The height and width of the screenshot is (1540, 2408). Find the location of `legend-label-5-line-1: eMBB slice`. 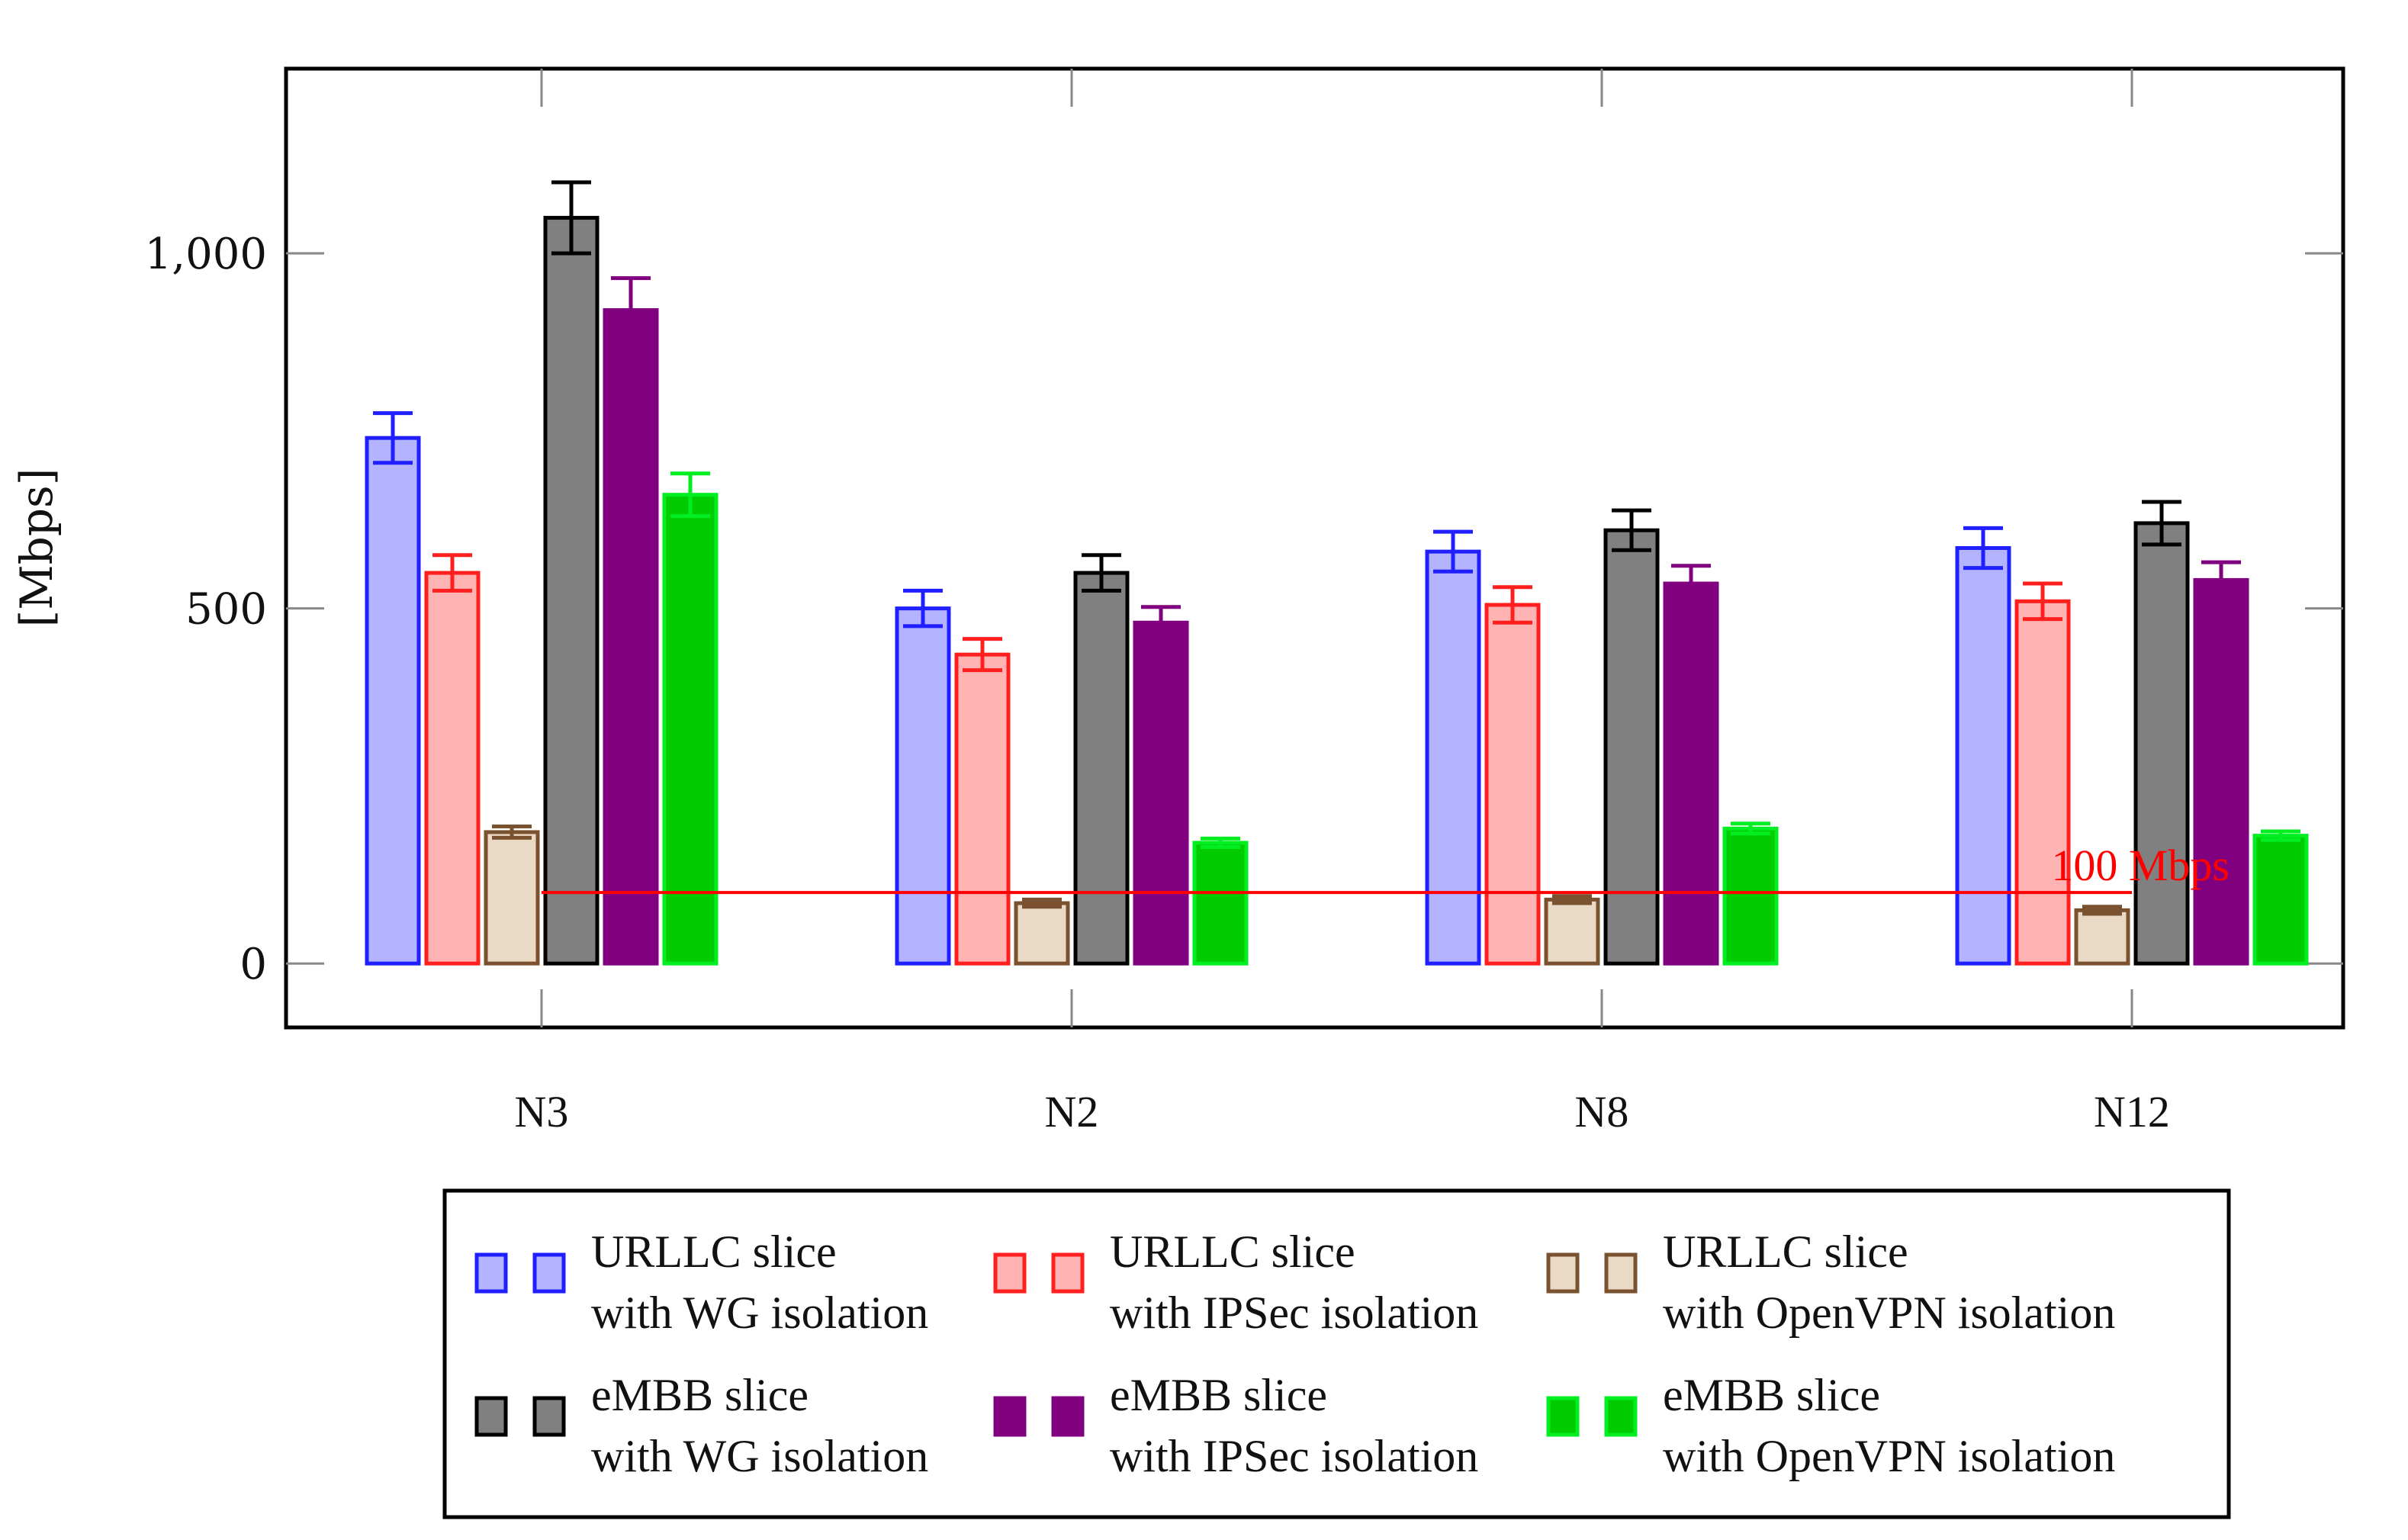

legend-label-5-line-1: eMBB slice is located at coordinates (1218, 1395).